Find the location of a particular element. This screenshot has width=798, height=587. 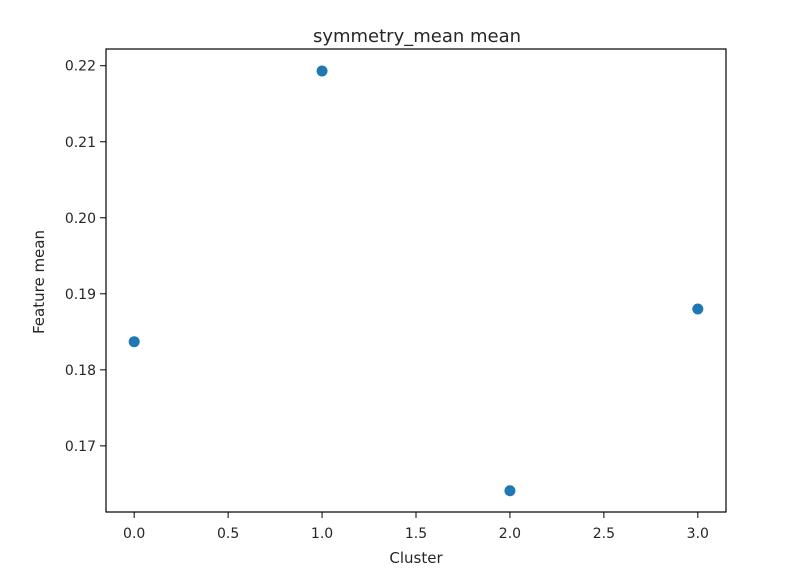

x-tick-label: 0.0 is located at coordinates (134, 534).